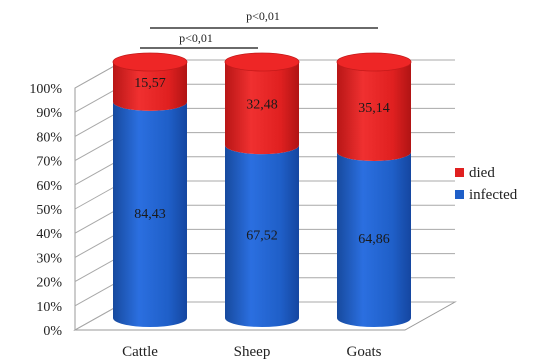  I want to click on y-tick-label: 90%, so click(49, 113).